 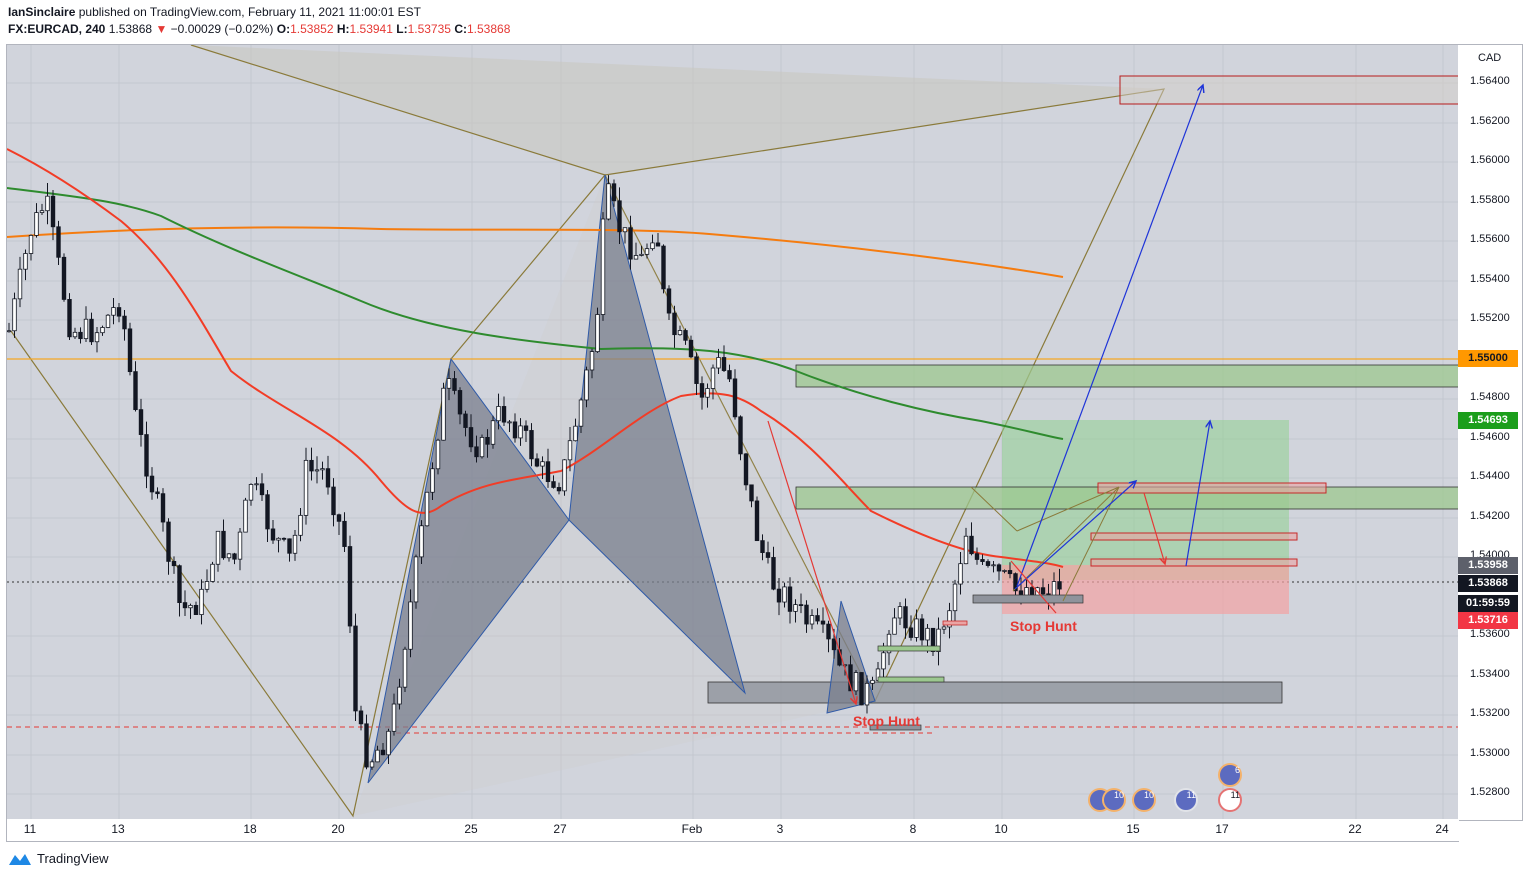 What do you see at coordinates (913, 829) in the screenshot?
I see `date-tick: 8` at bounding box center [913, 829].